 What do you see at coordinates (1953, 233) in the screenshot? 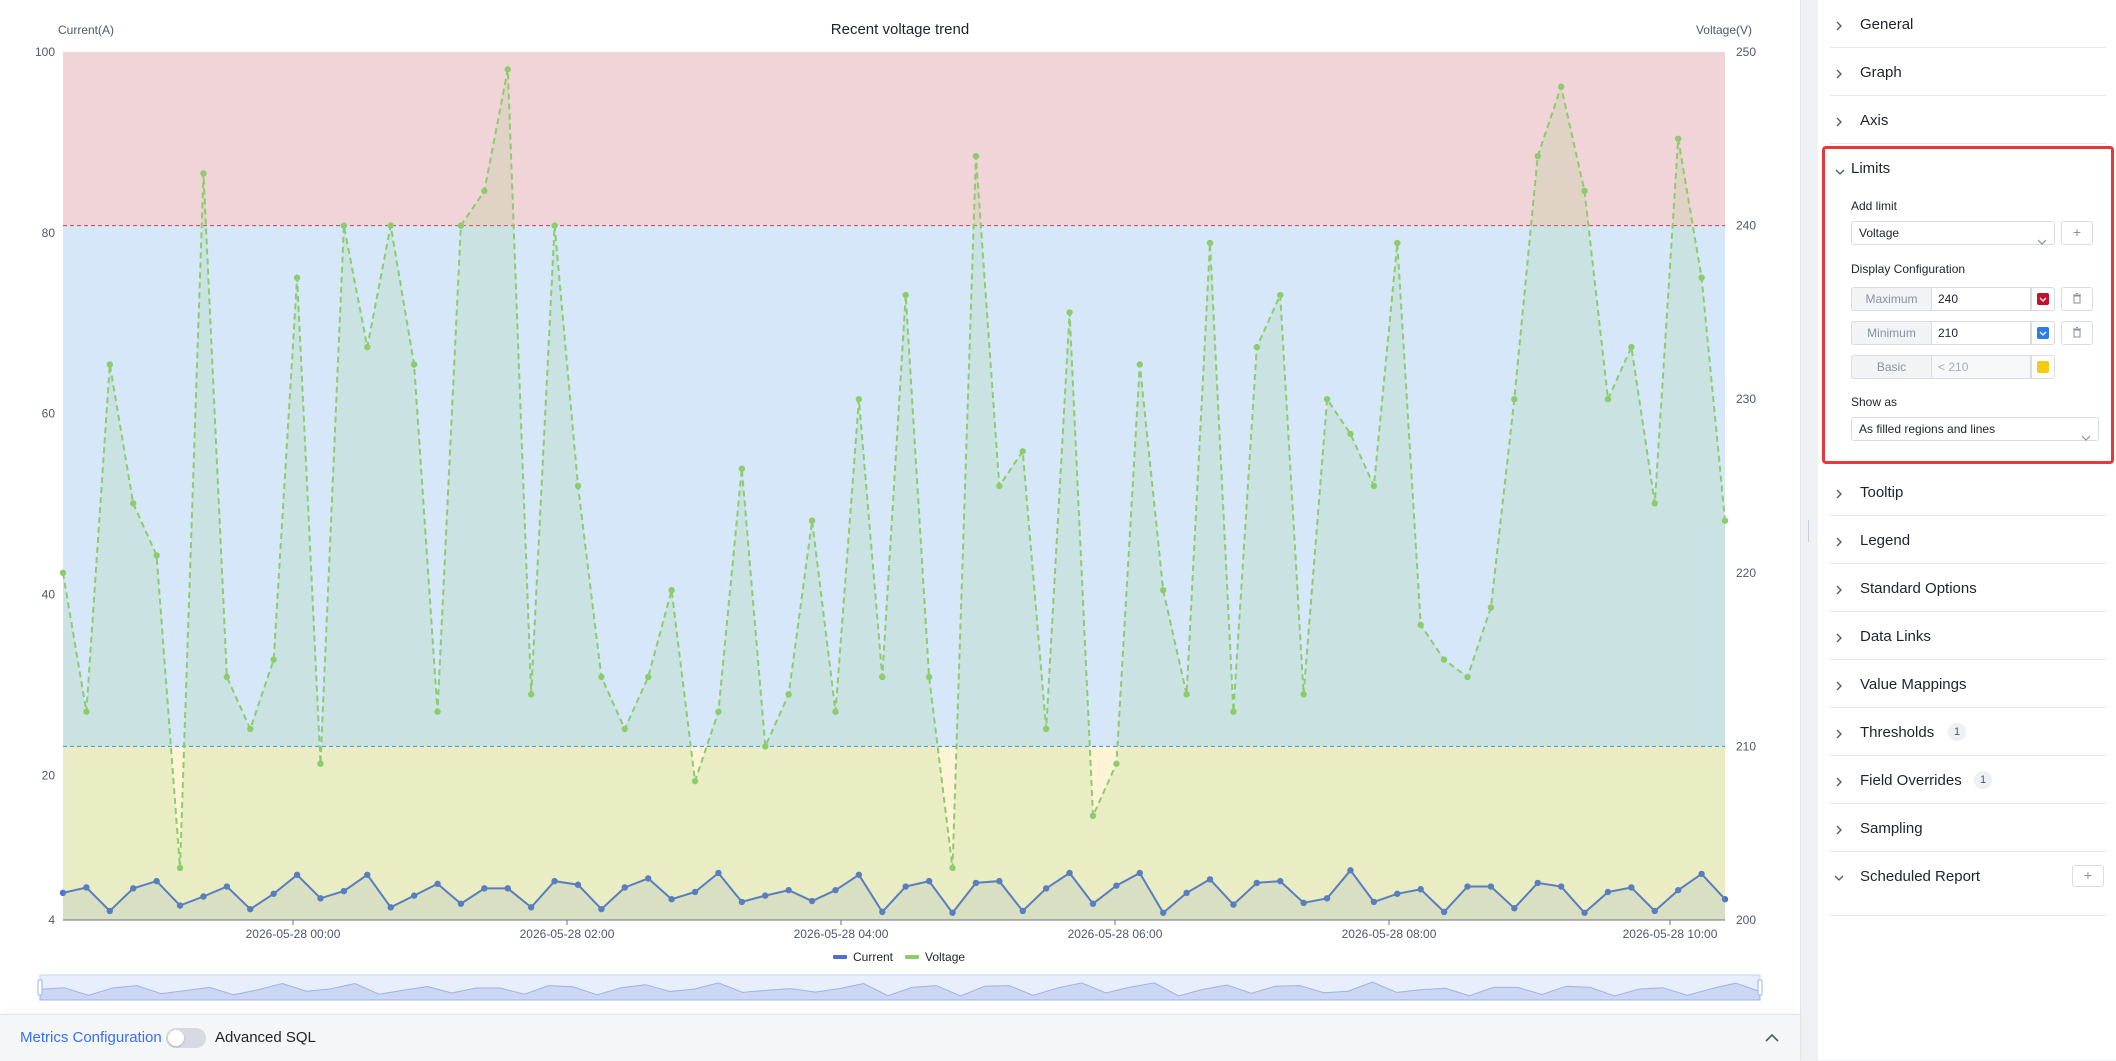
I see `add-limit-select: Voltage` at bounding box center [1953, 233].